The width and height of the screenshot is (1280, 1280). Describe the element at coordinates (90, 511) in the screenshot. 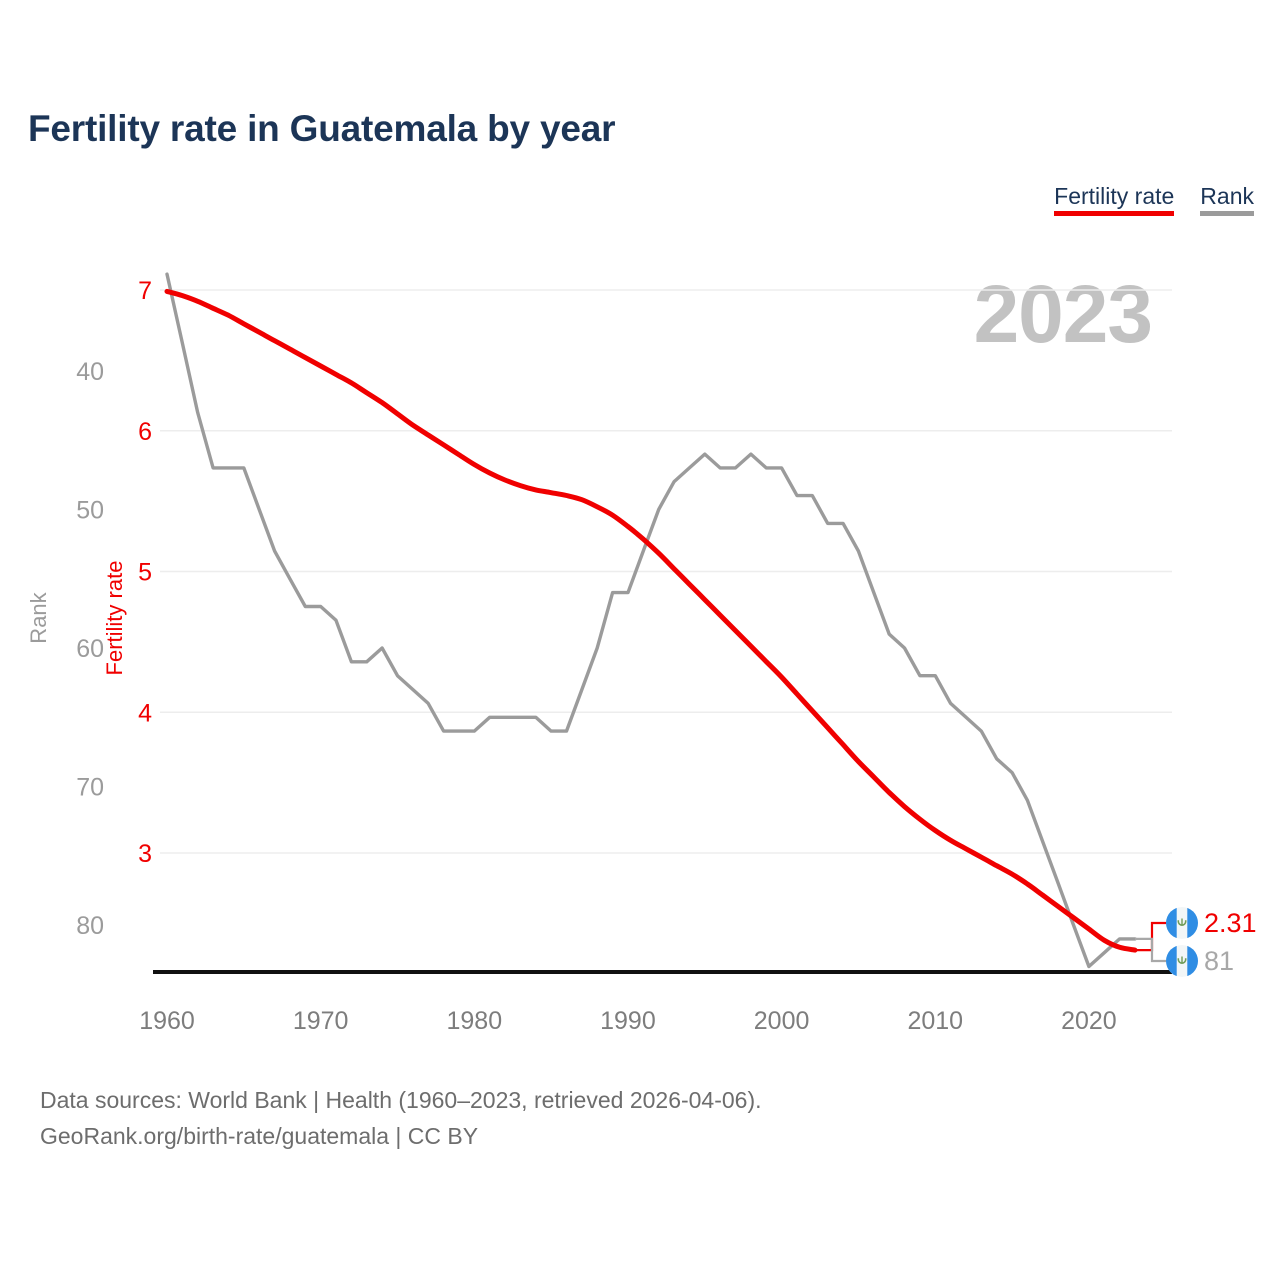

I see `y-tick-rank: 50` at that location.